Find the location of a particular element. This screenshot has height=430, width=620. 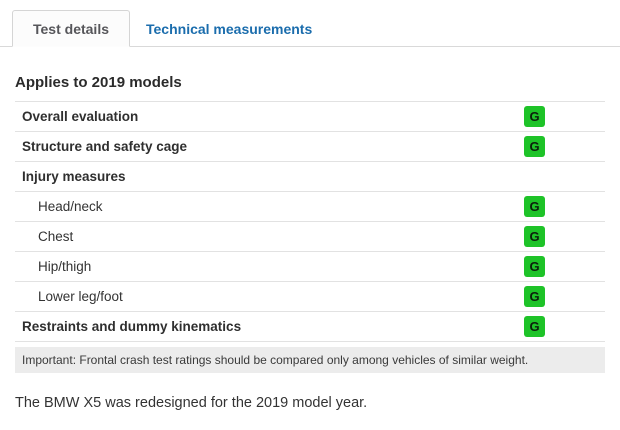

tab-technical-measurements: Technical measurements is located at coordinates (229, 29).